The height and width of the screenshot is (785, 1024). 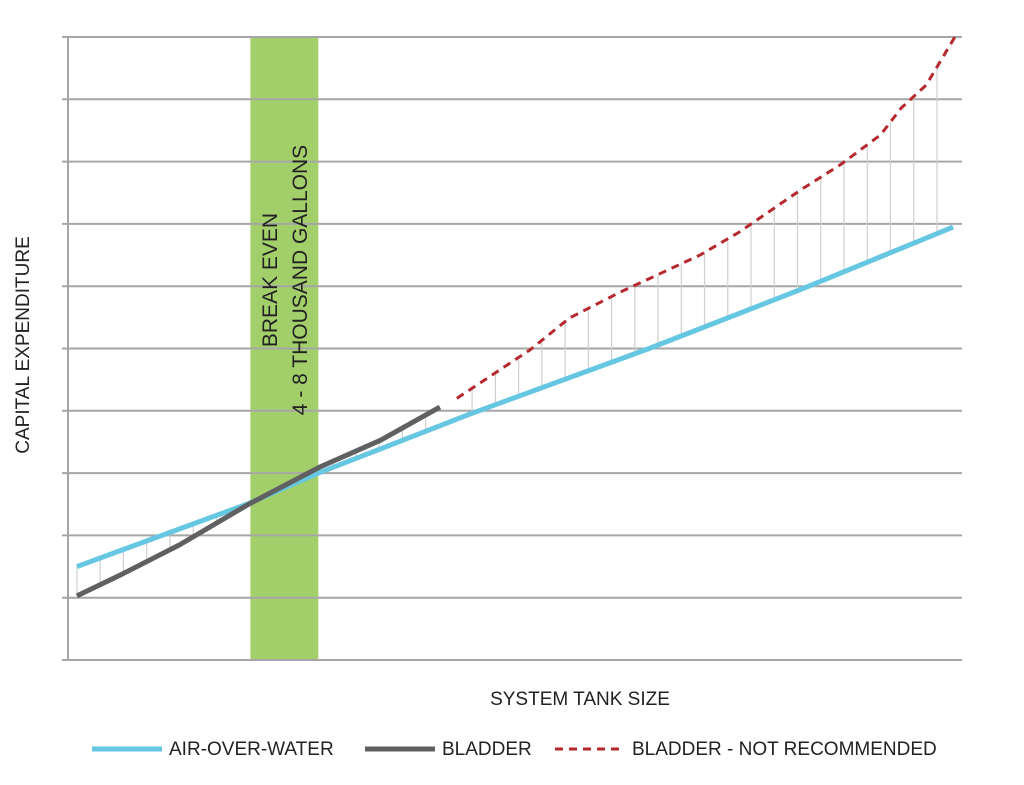 I want to click on x-axis-label: SYSTEM TANK SIZE, so click(x=580, y=699).